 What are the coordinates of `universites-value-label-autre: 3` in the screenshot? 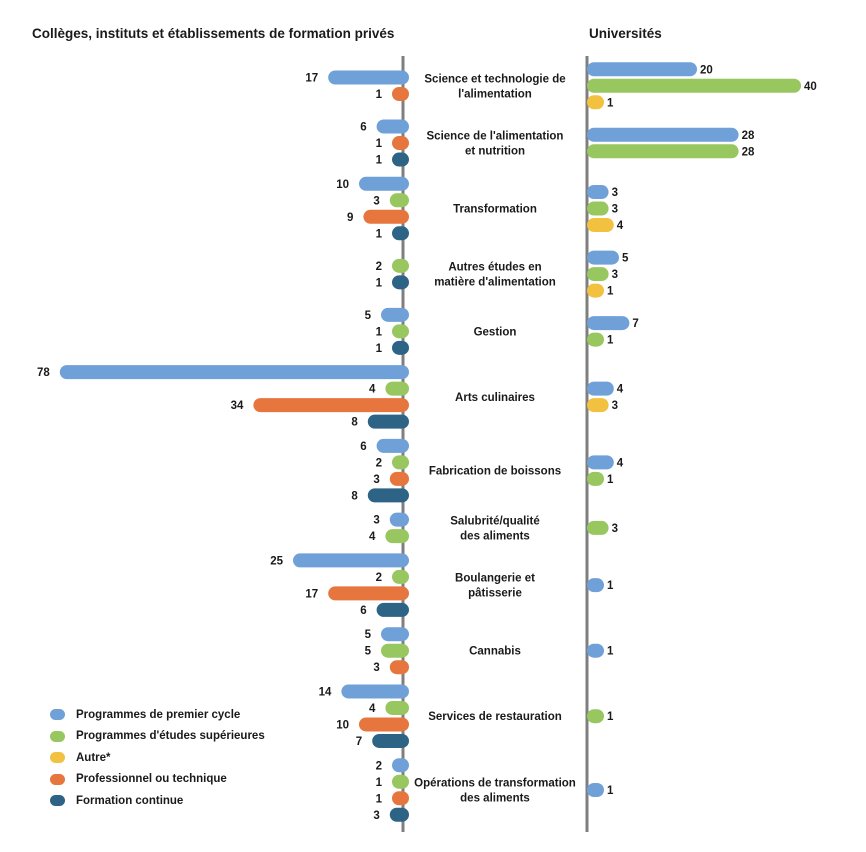 It's located at (615, 406).